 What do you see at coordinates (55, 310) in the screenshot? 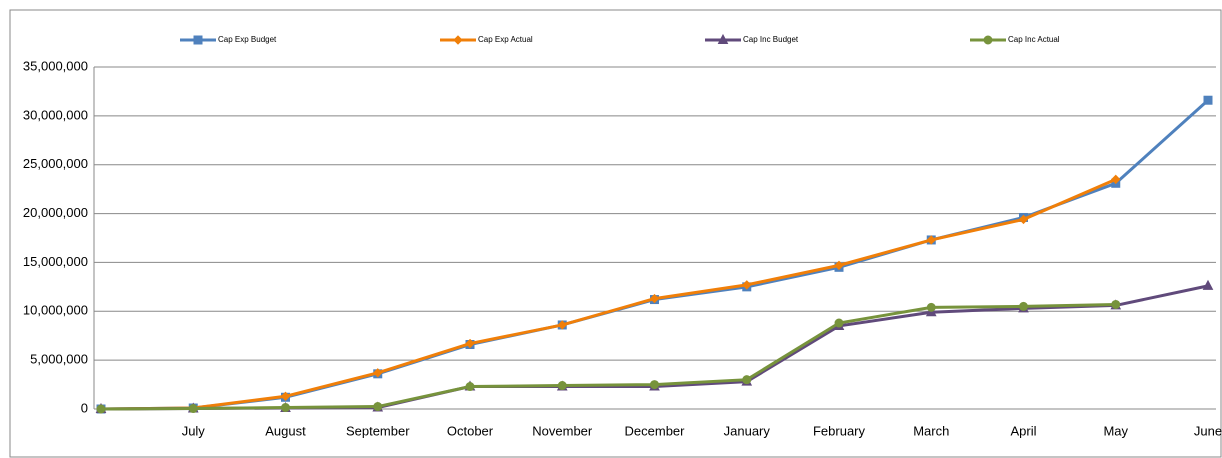
I see `y-tick-label: 10,000,000` at bounding box center [55, 310].